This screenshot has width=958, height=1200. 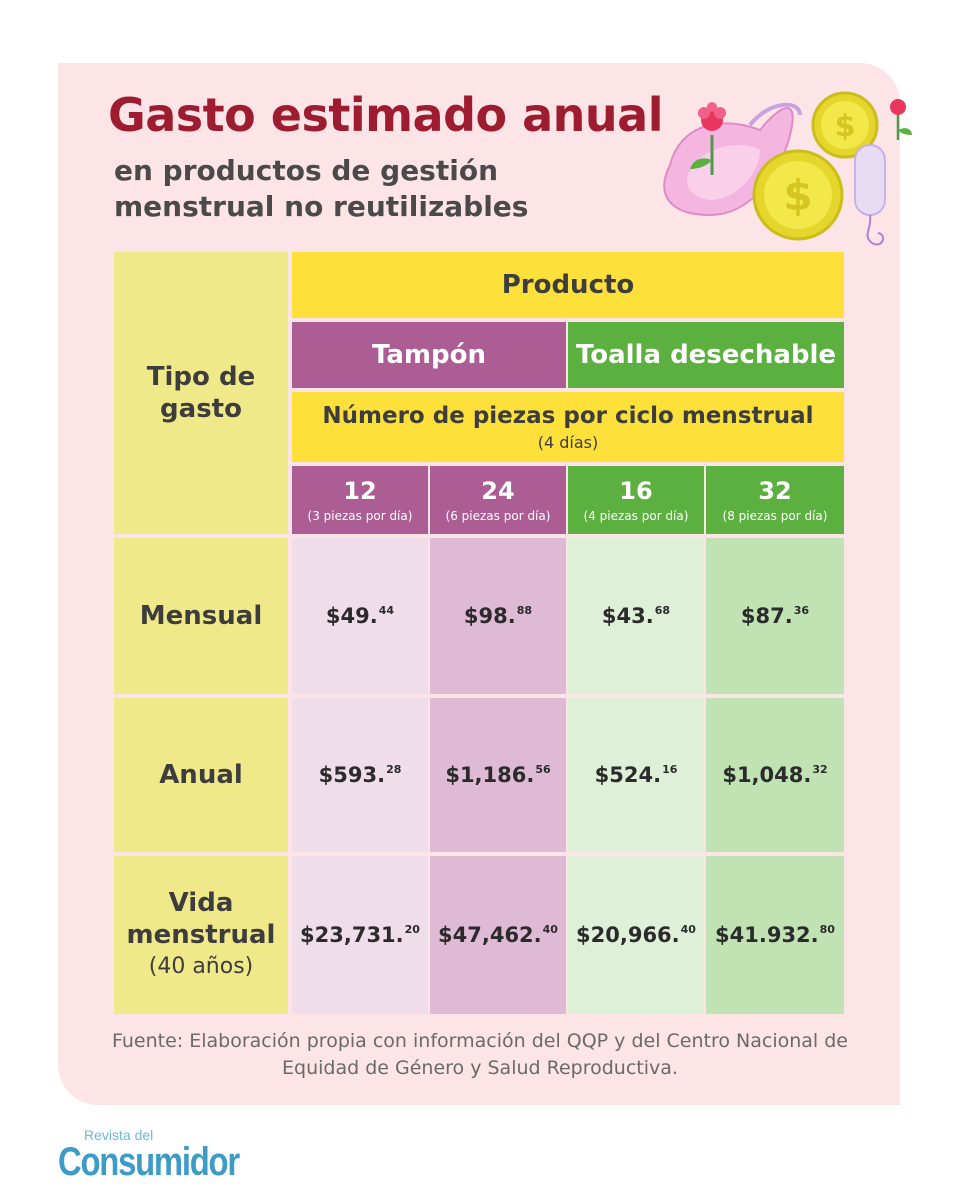 What do you see at coordinates (498, 616) in the screenshot?
I see `table-cell: $98.88` at bounding box center [498, 616].